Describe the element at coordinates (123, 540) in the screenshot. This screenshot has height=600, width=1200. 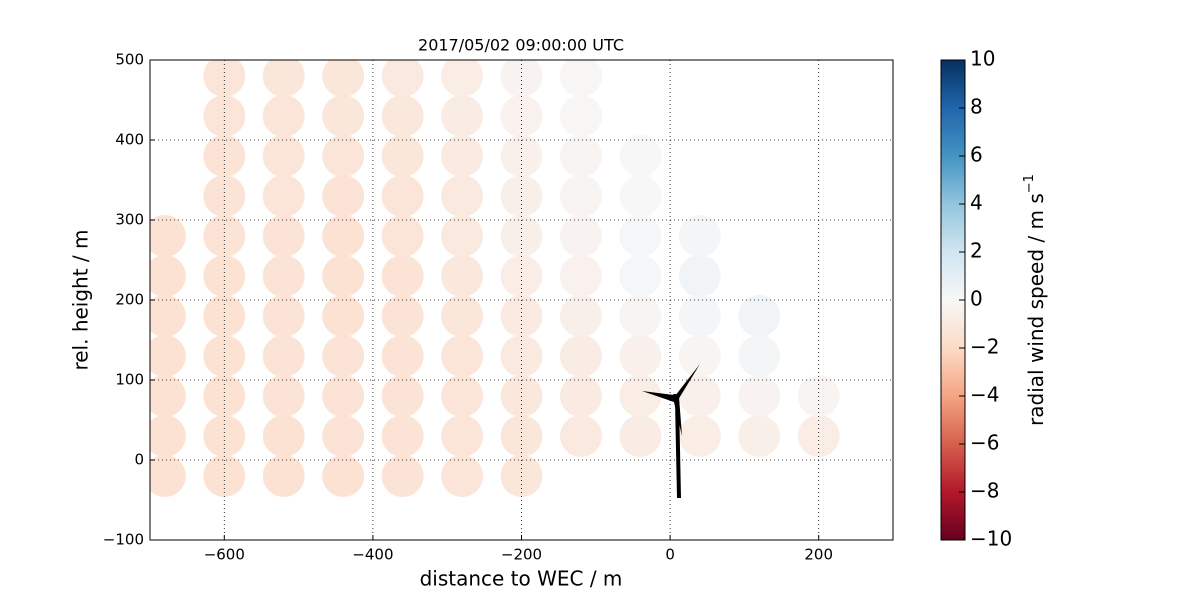
I see `y-tick-label: −100` at that location.